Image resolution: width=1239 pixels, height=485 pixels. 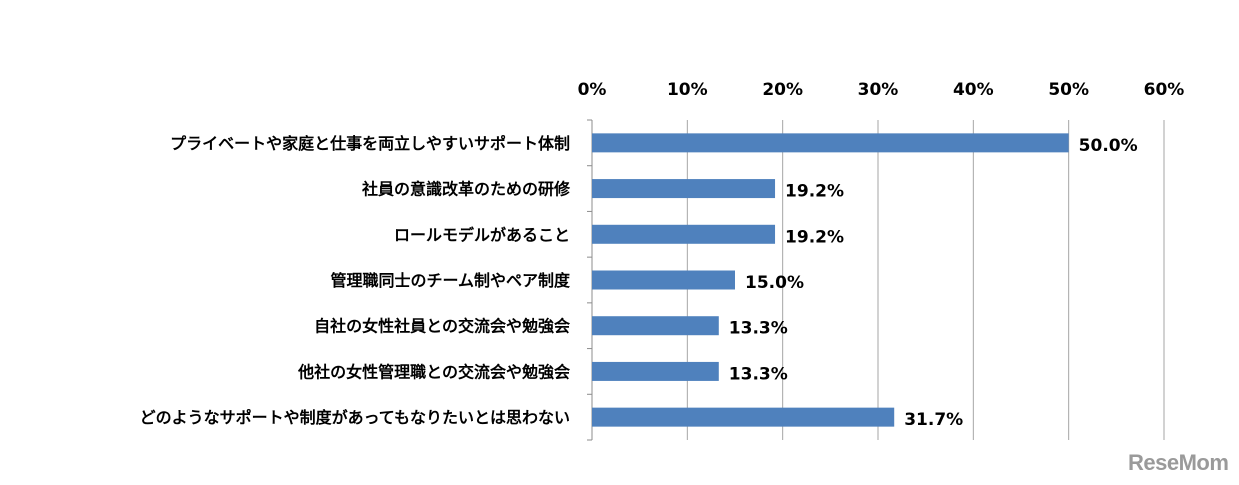 I want to click on category-label: 他社の女性管理職との交流会や勉強会, so click(x=433, y=371).